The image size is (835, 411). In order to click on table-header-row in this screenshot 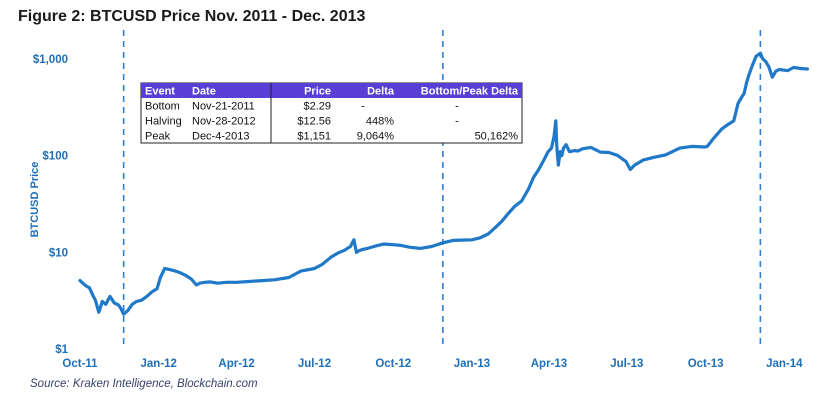, I will do `click(331, 90)`.